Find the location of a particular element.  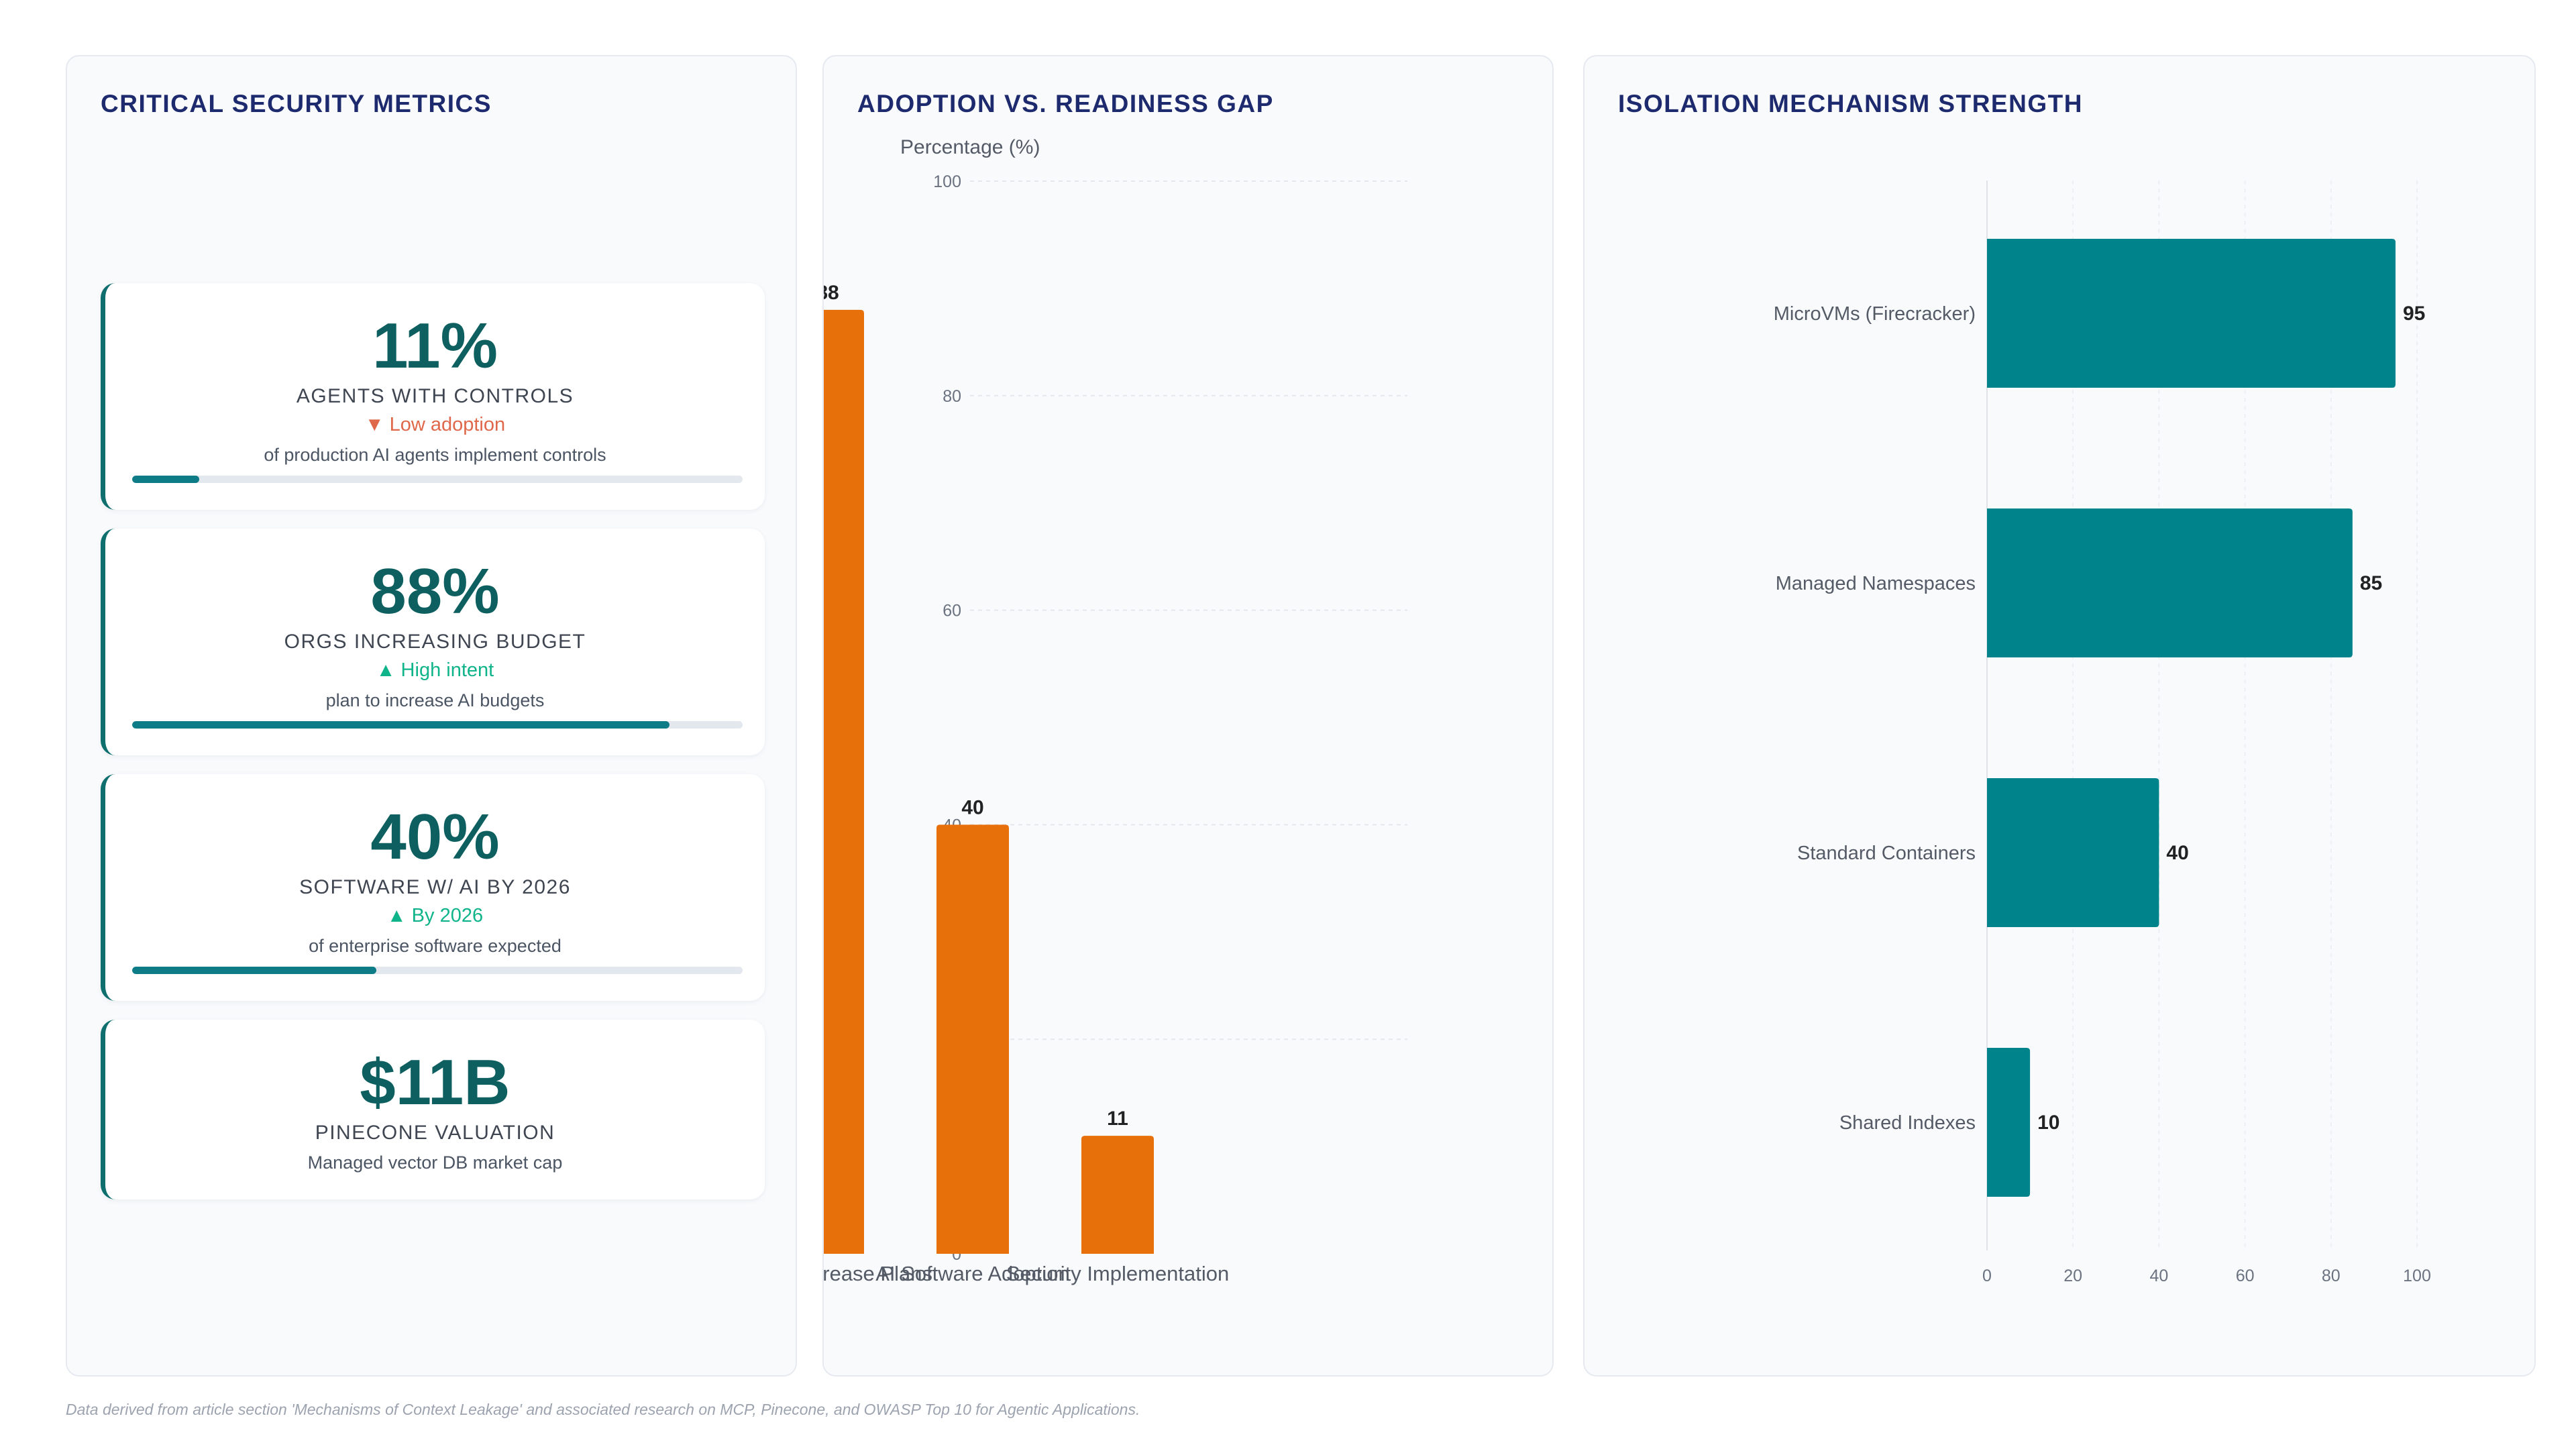

y-tick-label: 80 is located at coordinates (952, 396).